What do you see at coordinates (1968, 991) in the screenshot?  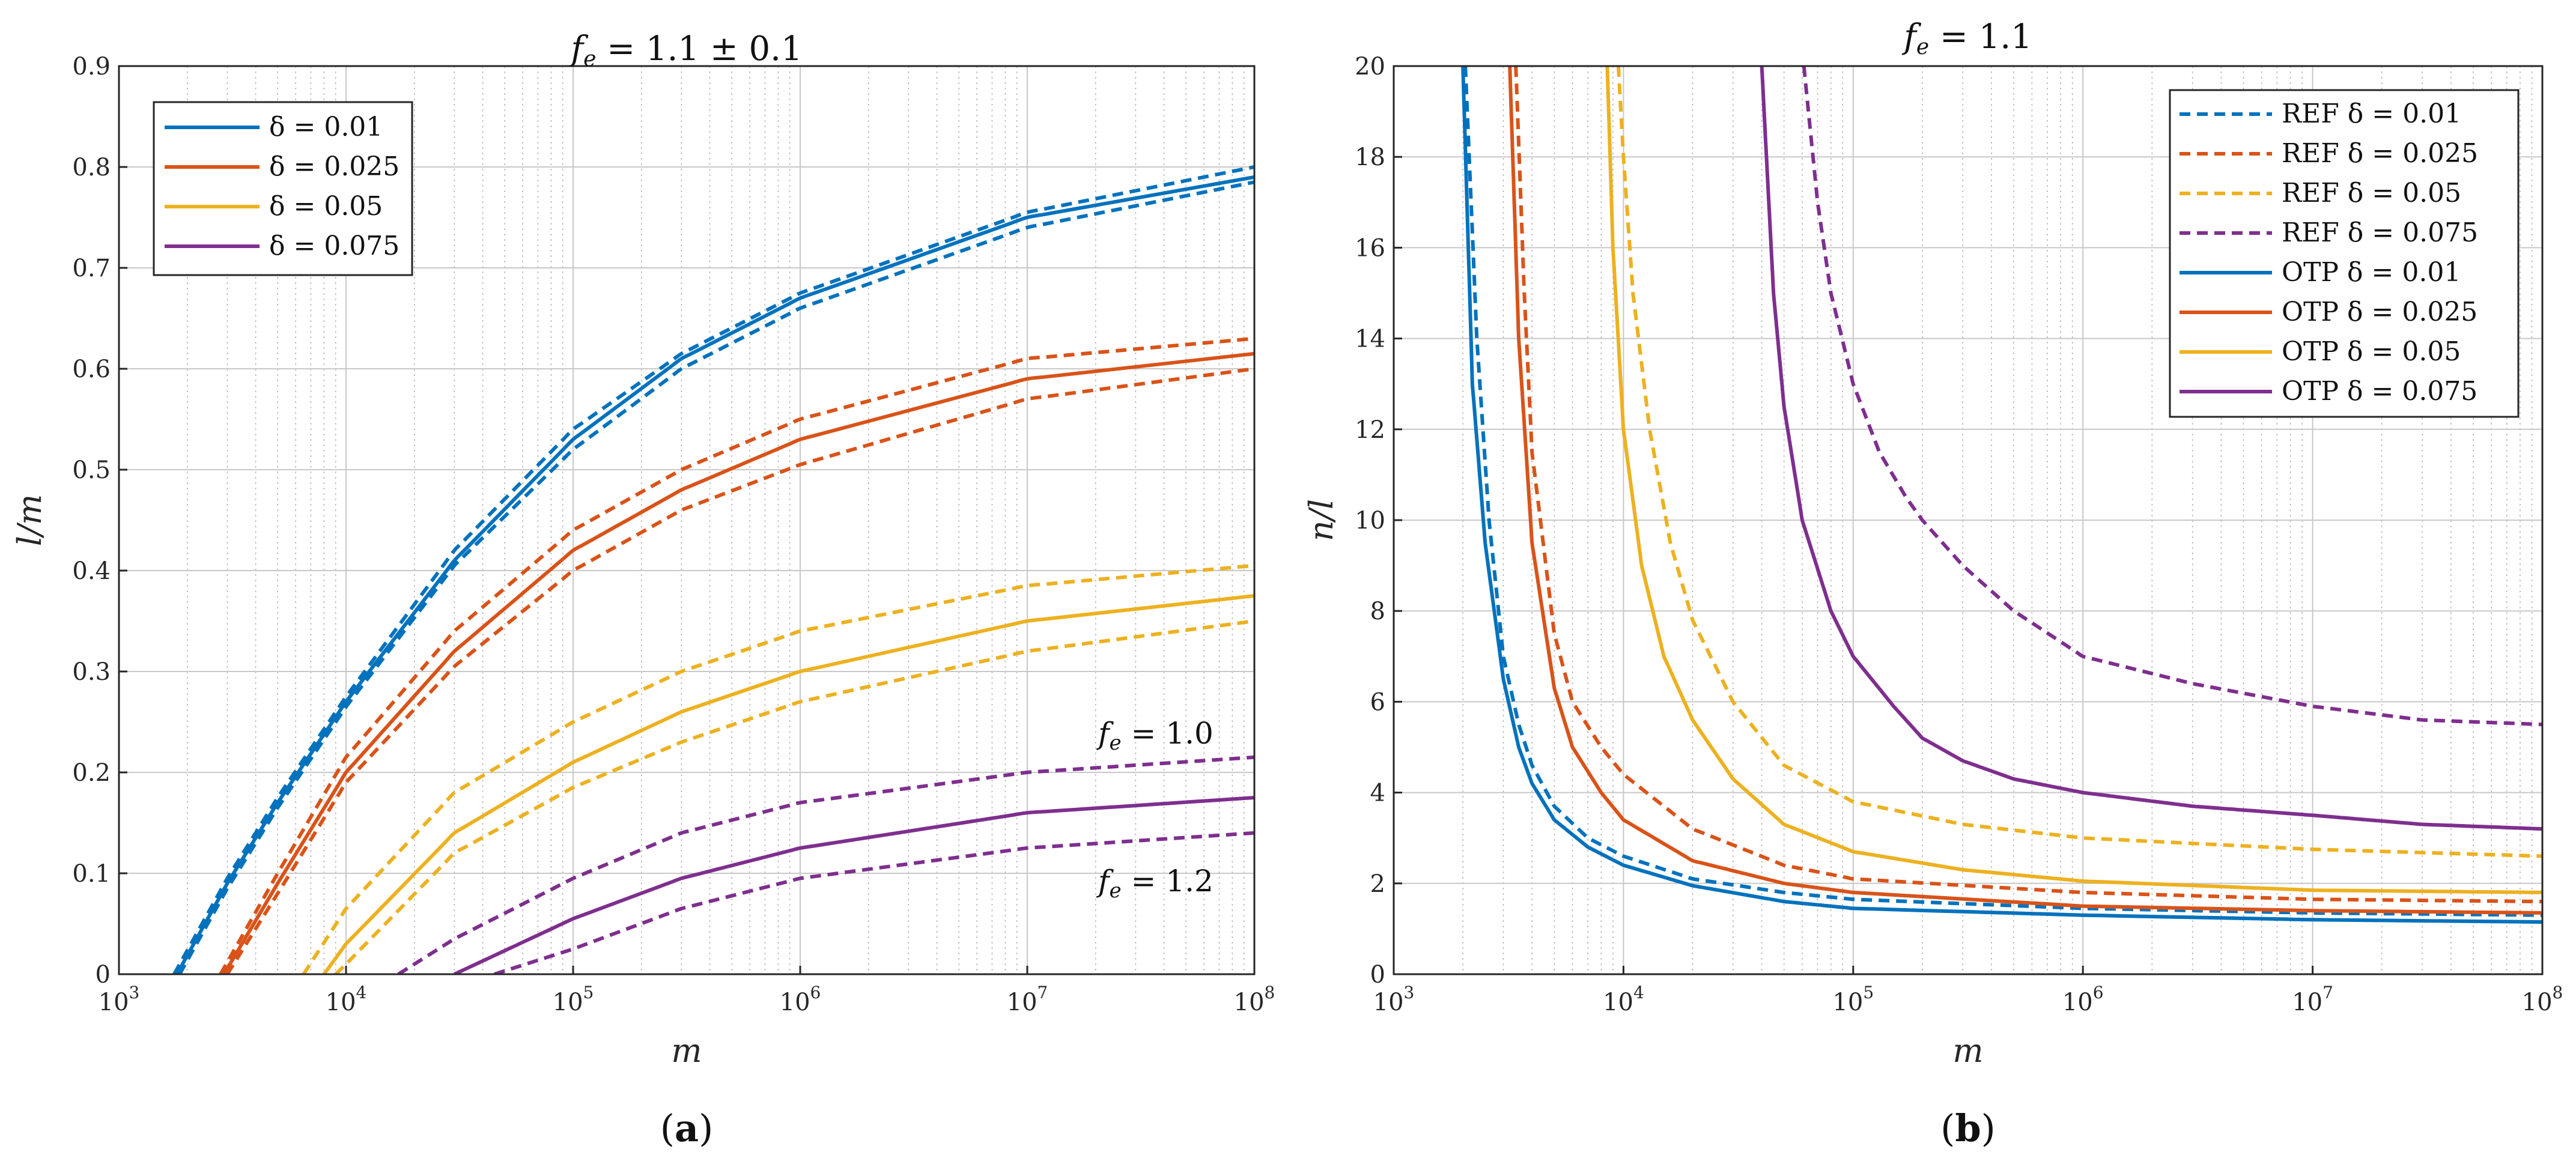 I see `panel-b-xticks: 10³ 10⁴ 10⁵ 10⁶ 10⁷ 10⁸` at bounding box center [1968, 991].